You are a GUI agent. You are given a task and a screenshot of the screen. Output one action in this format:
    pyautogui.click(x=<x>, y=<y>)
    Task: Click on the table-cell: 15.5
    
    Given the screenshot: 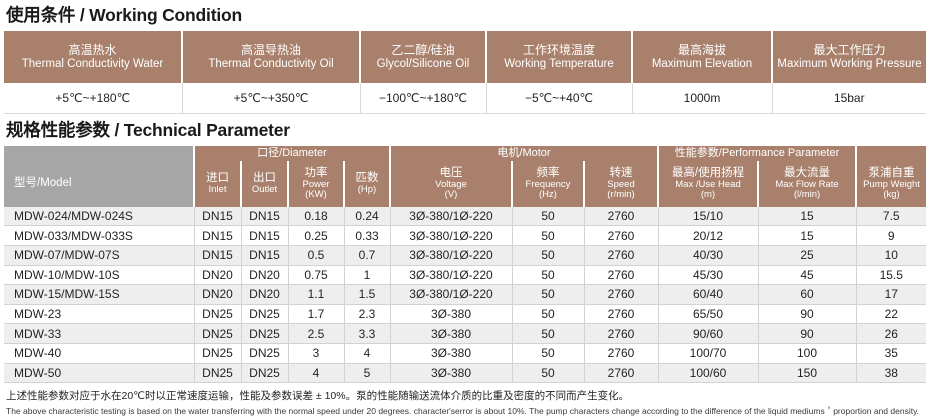 What is the action you would take?
    pyautogui.click(x=891, y=275)
    